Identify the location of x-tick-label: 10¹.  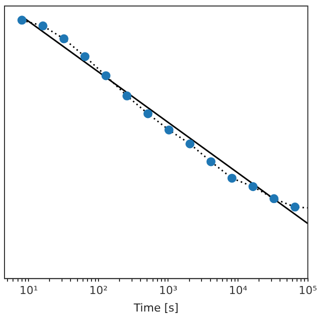
(28, 291).